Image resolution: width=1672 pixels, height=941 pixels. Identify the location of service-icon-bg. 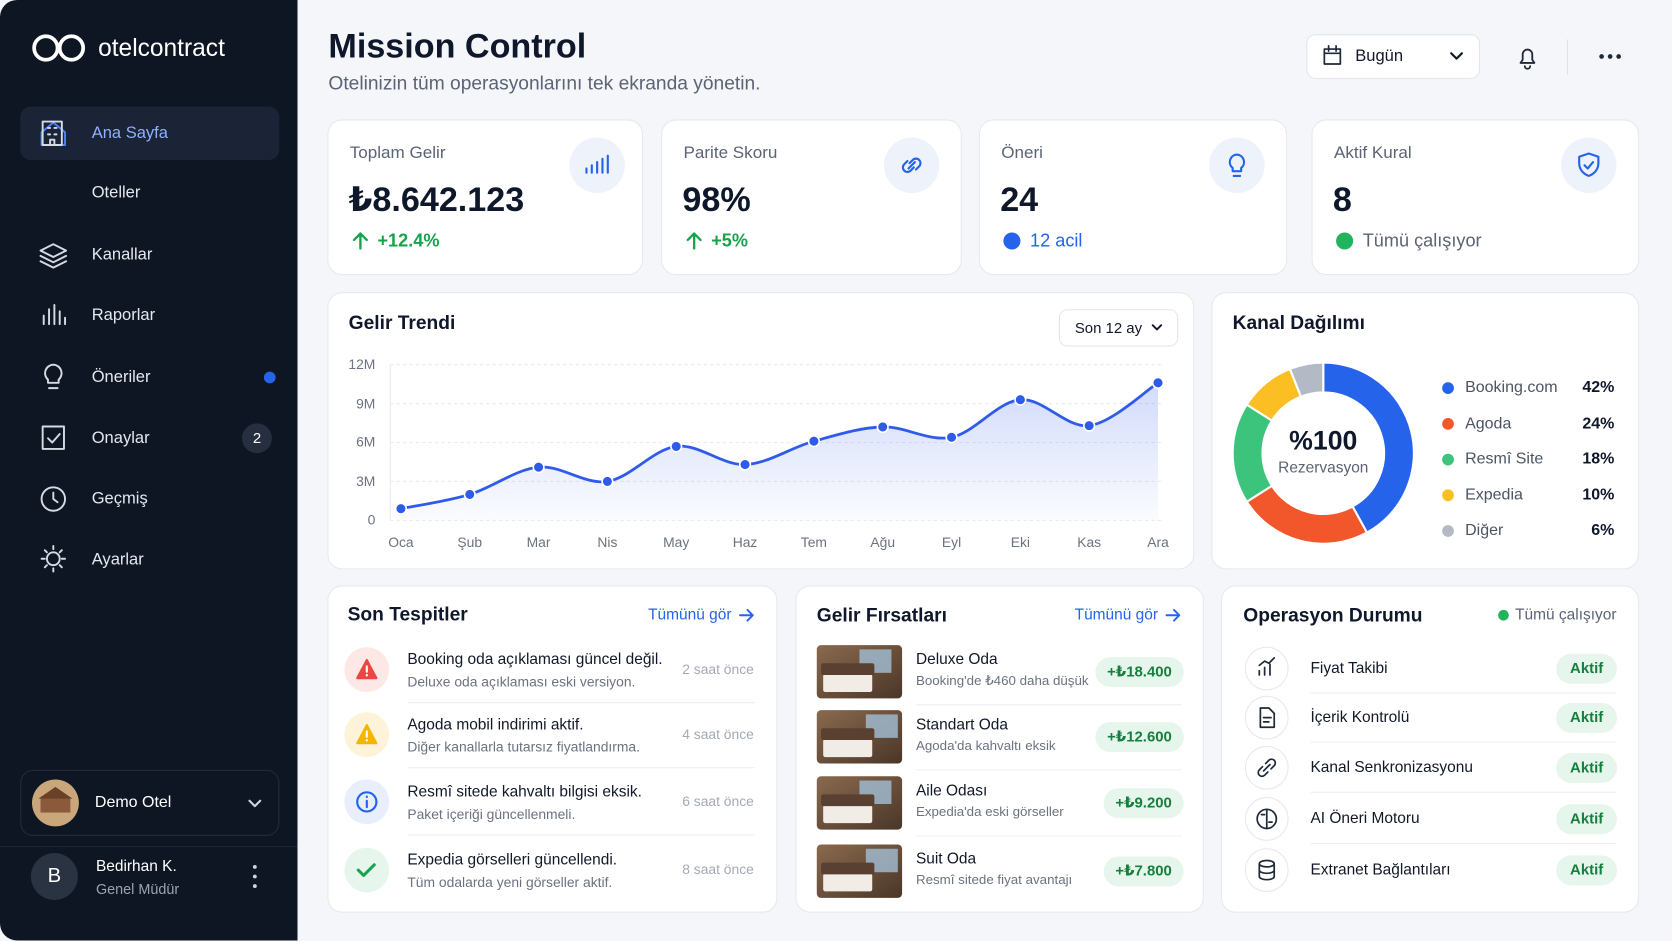
(1266, 668).